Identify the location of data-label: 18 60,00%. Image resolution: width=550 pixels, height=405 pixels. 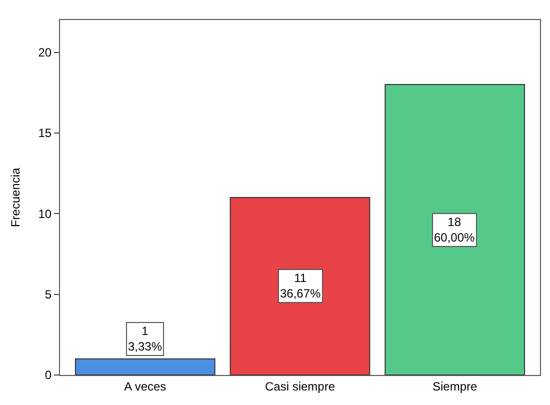
(455, 230).